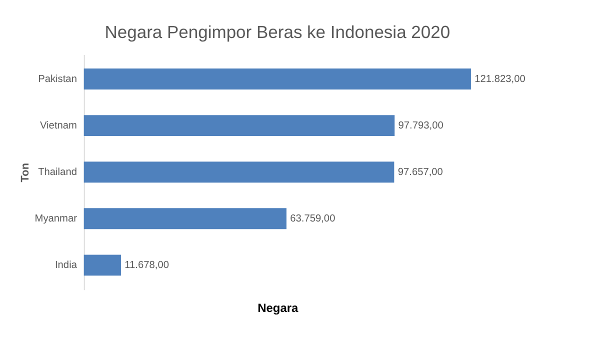 The height and width of the screenshot is (353, 600). I want to click on y-tick-label: Pakistan, so click(57, 79).